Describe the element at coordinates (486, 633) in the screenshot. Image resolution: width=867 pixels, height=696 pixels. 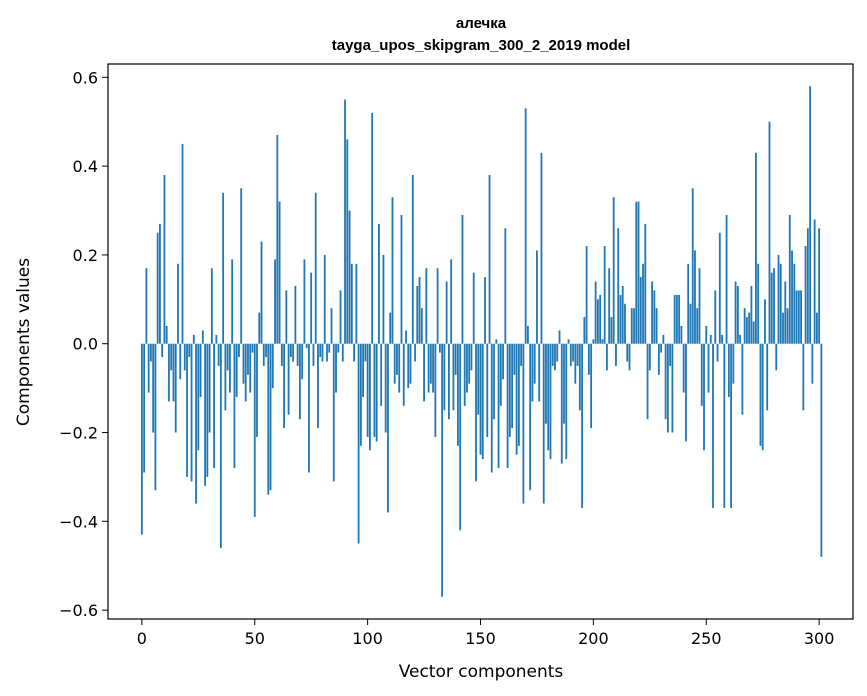
I see `x-axis-ticks: 0 50 100 150 200 250 300` at that location.